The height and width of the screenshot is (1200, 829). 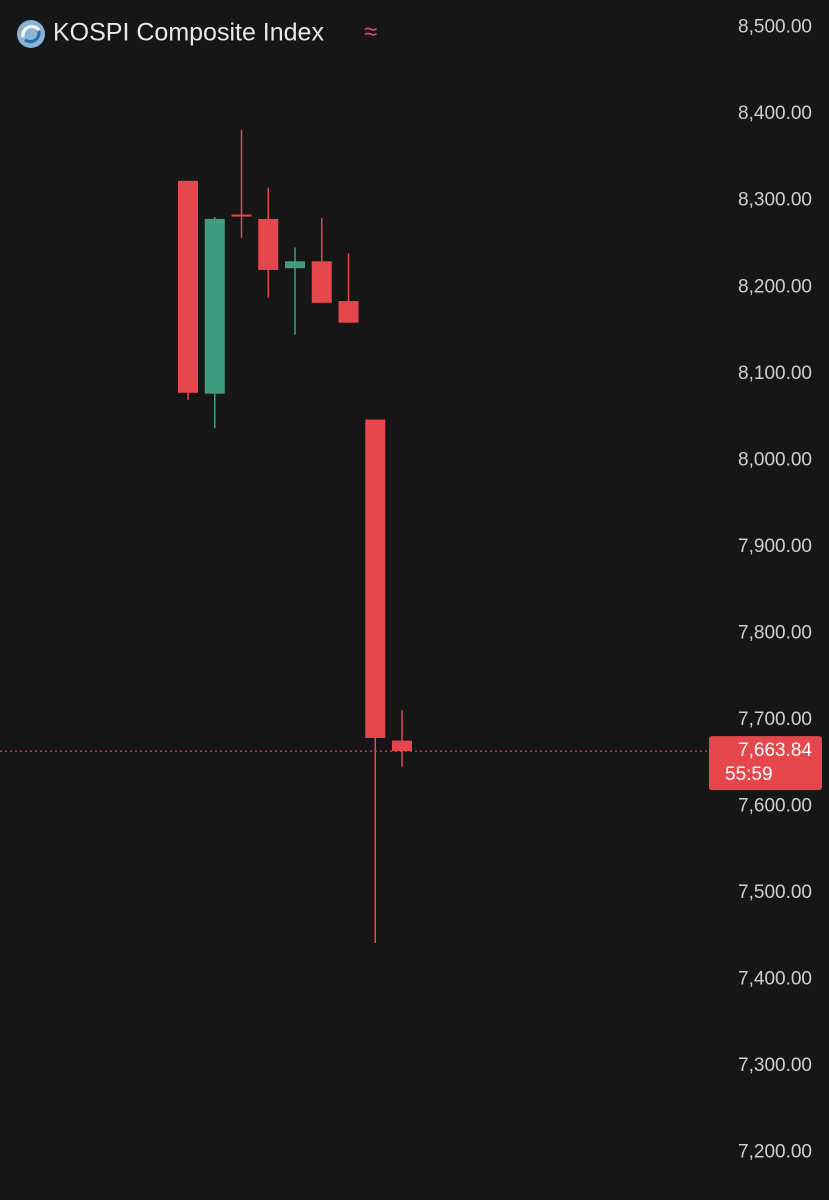 What do you see at coordinates (775, 892) in the screenshot?
I see `y-tick-label: 7,500.00` at bounding box center [775, 892].